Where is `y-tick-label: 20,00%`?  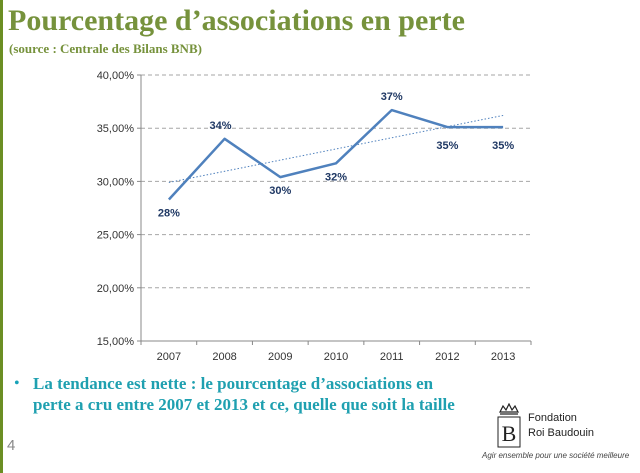 y-tick-label: 20,00% is located at coordinates (116, 289).